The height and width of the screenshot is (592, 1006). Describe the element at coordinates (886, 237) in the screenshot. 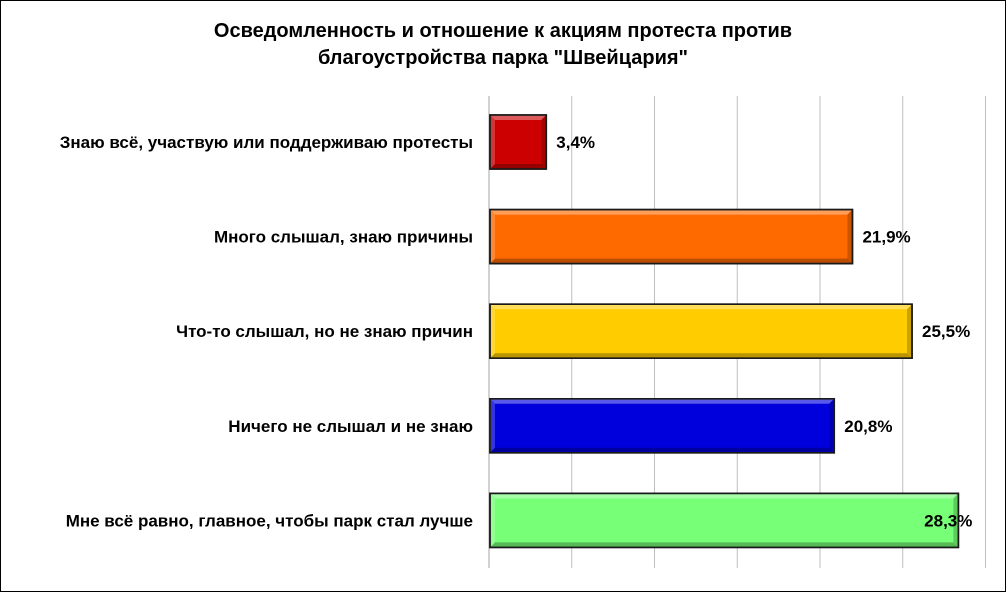

I see `value-label: 21,9%` at that location.